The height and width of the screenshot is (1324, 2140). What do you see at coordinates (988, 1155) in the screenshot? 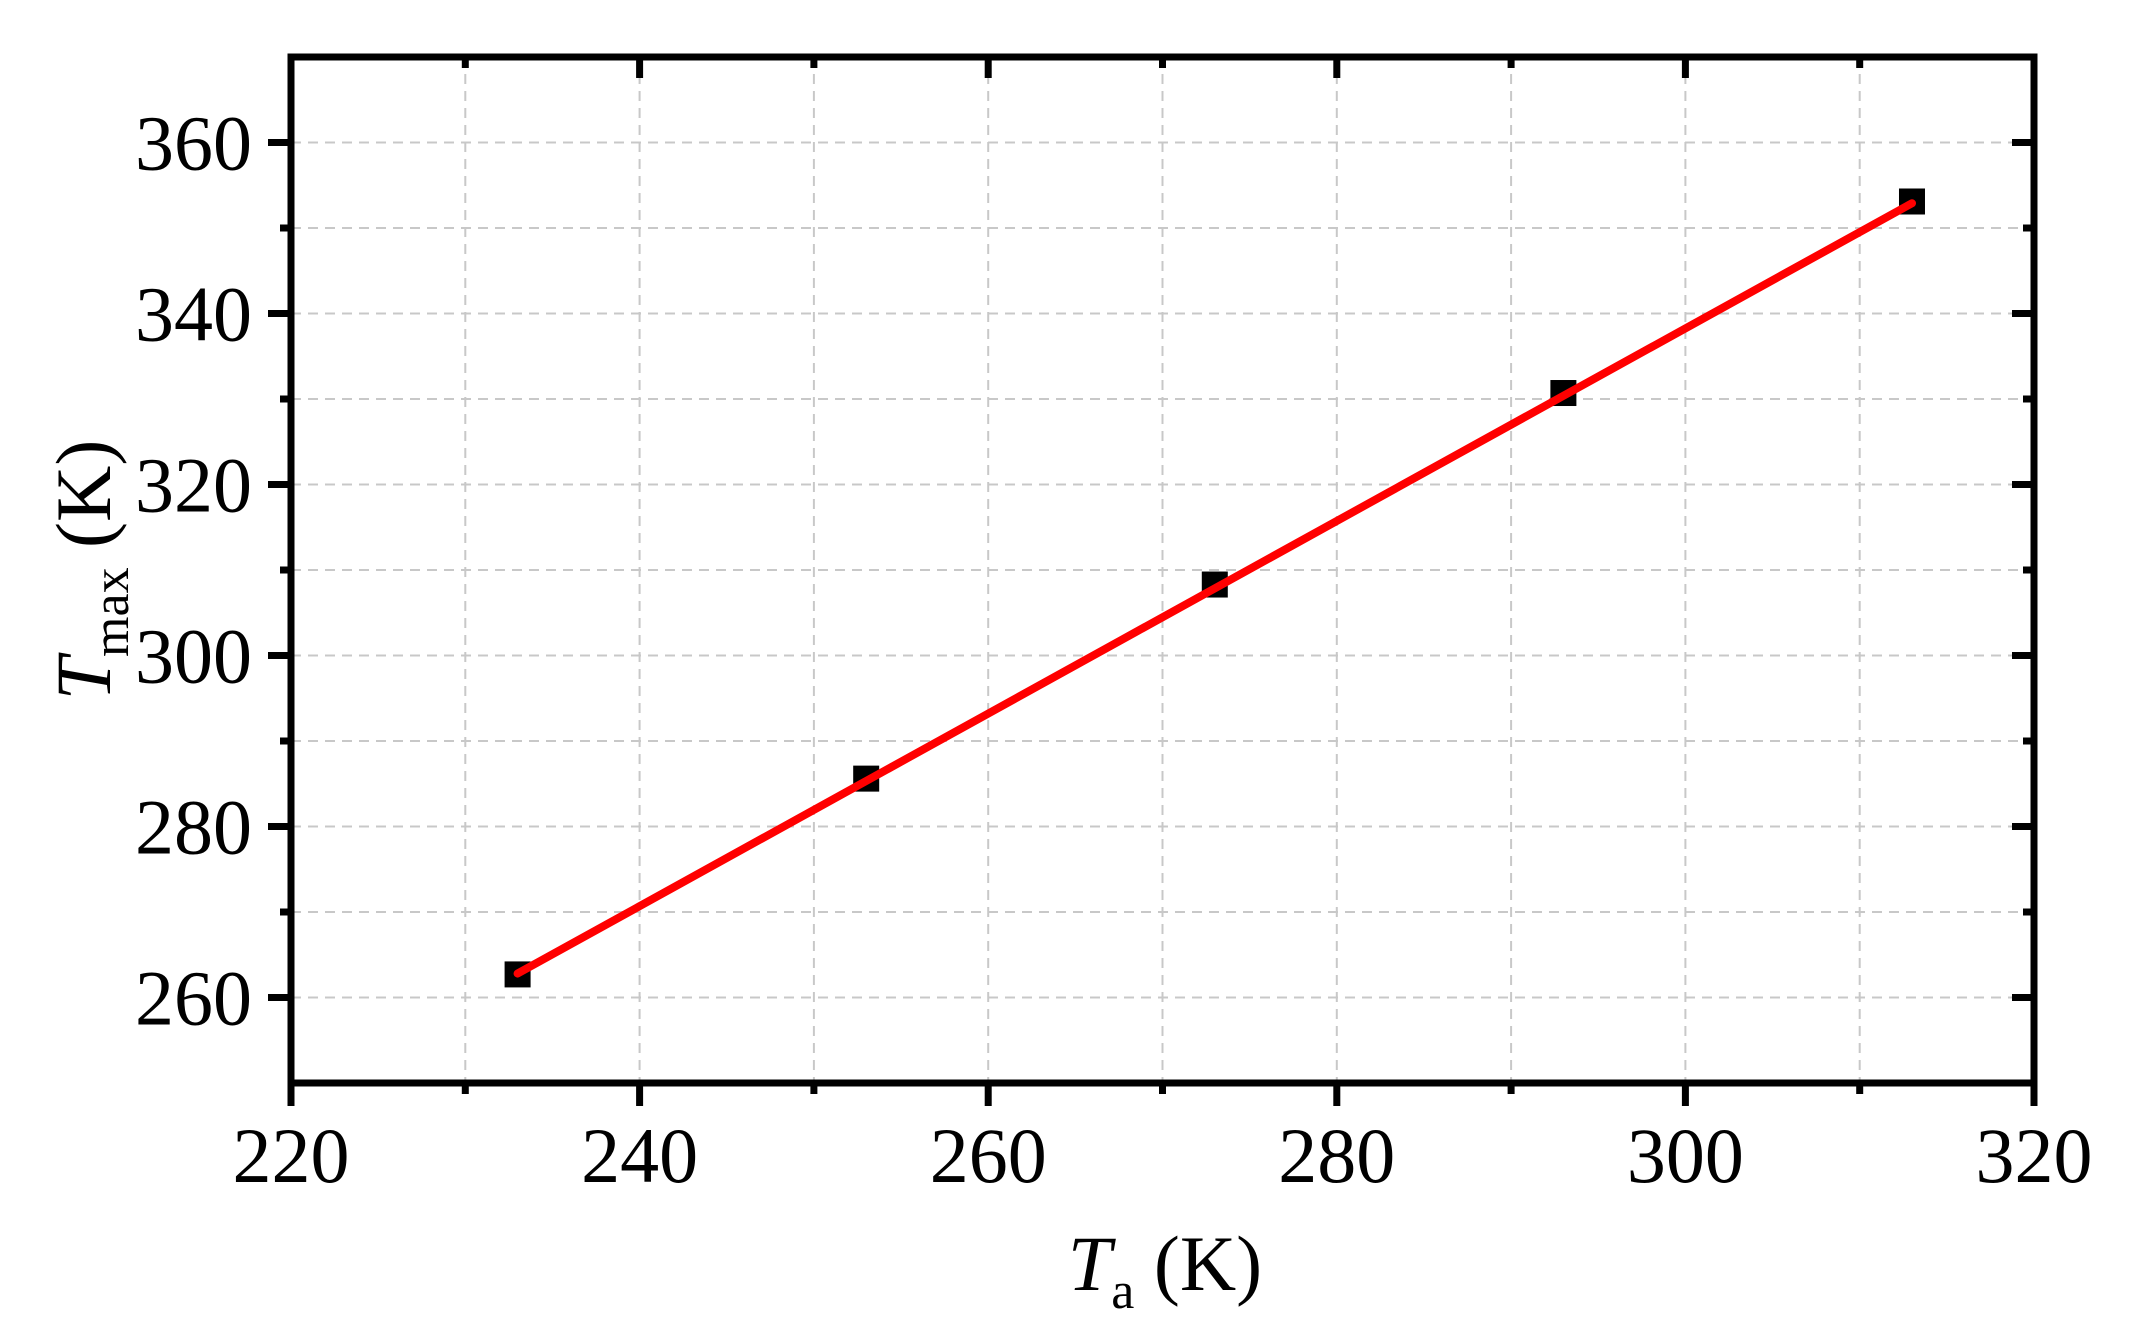
I see `x-tick-label: 260` at bounding box center [988, 1155].